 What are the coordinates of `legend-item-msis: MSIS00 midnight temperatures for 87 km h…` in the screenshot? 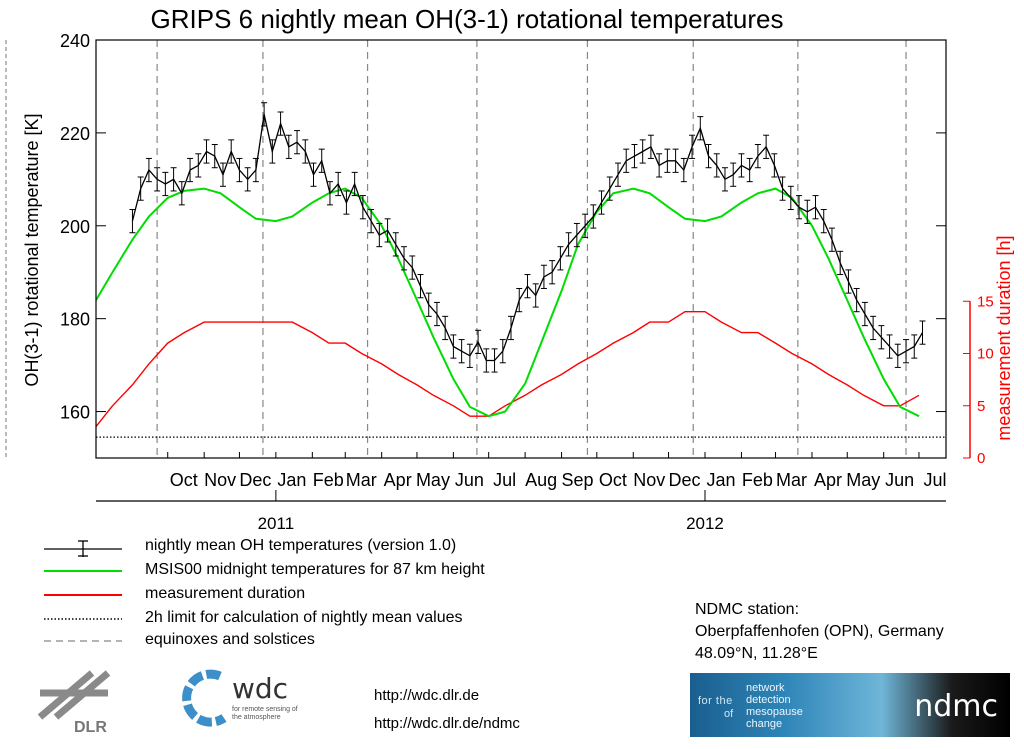 It's located at (304, 571).